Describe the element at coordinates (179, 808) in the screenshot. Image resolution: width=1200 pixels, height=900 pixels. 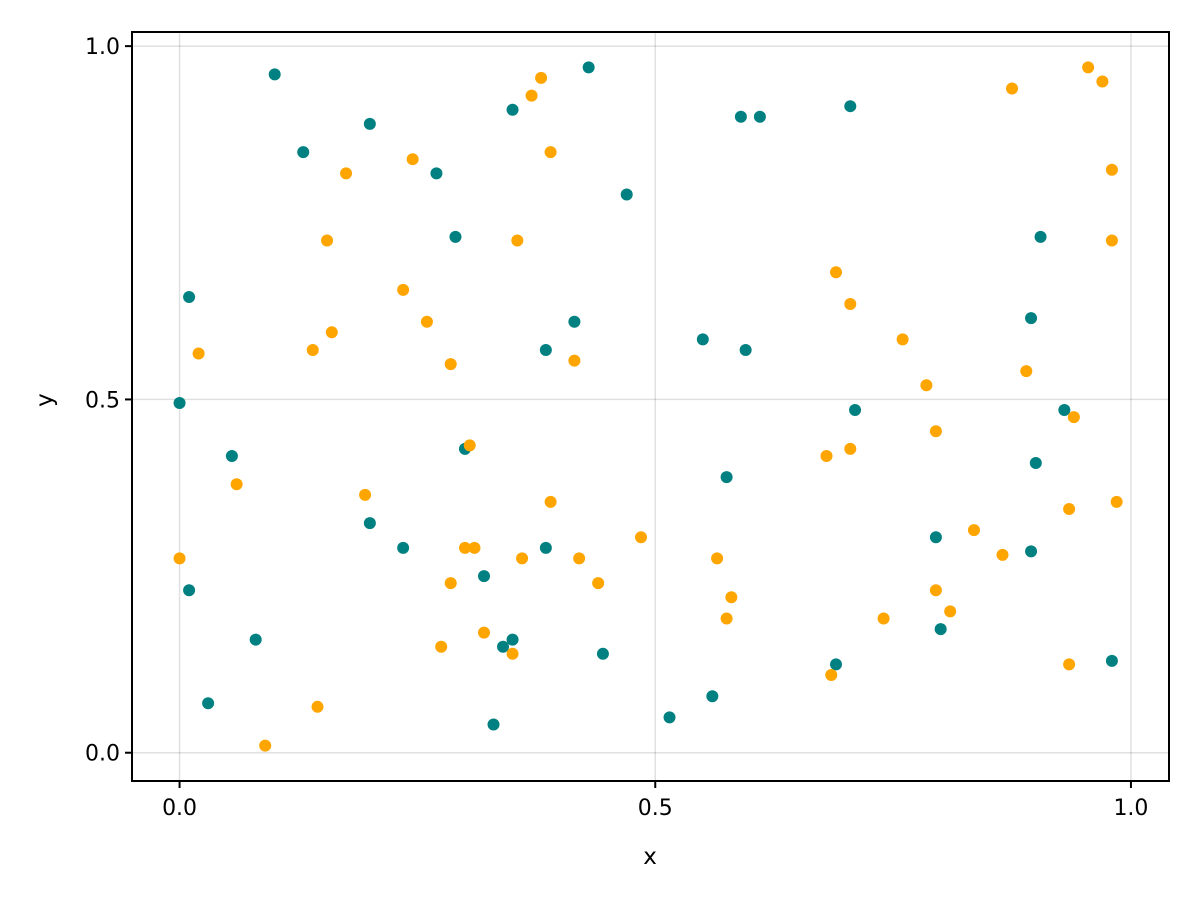
I see `x-tick-label: 0.0` at that location.